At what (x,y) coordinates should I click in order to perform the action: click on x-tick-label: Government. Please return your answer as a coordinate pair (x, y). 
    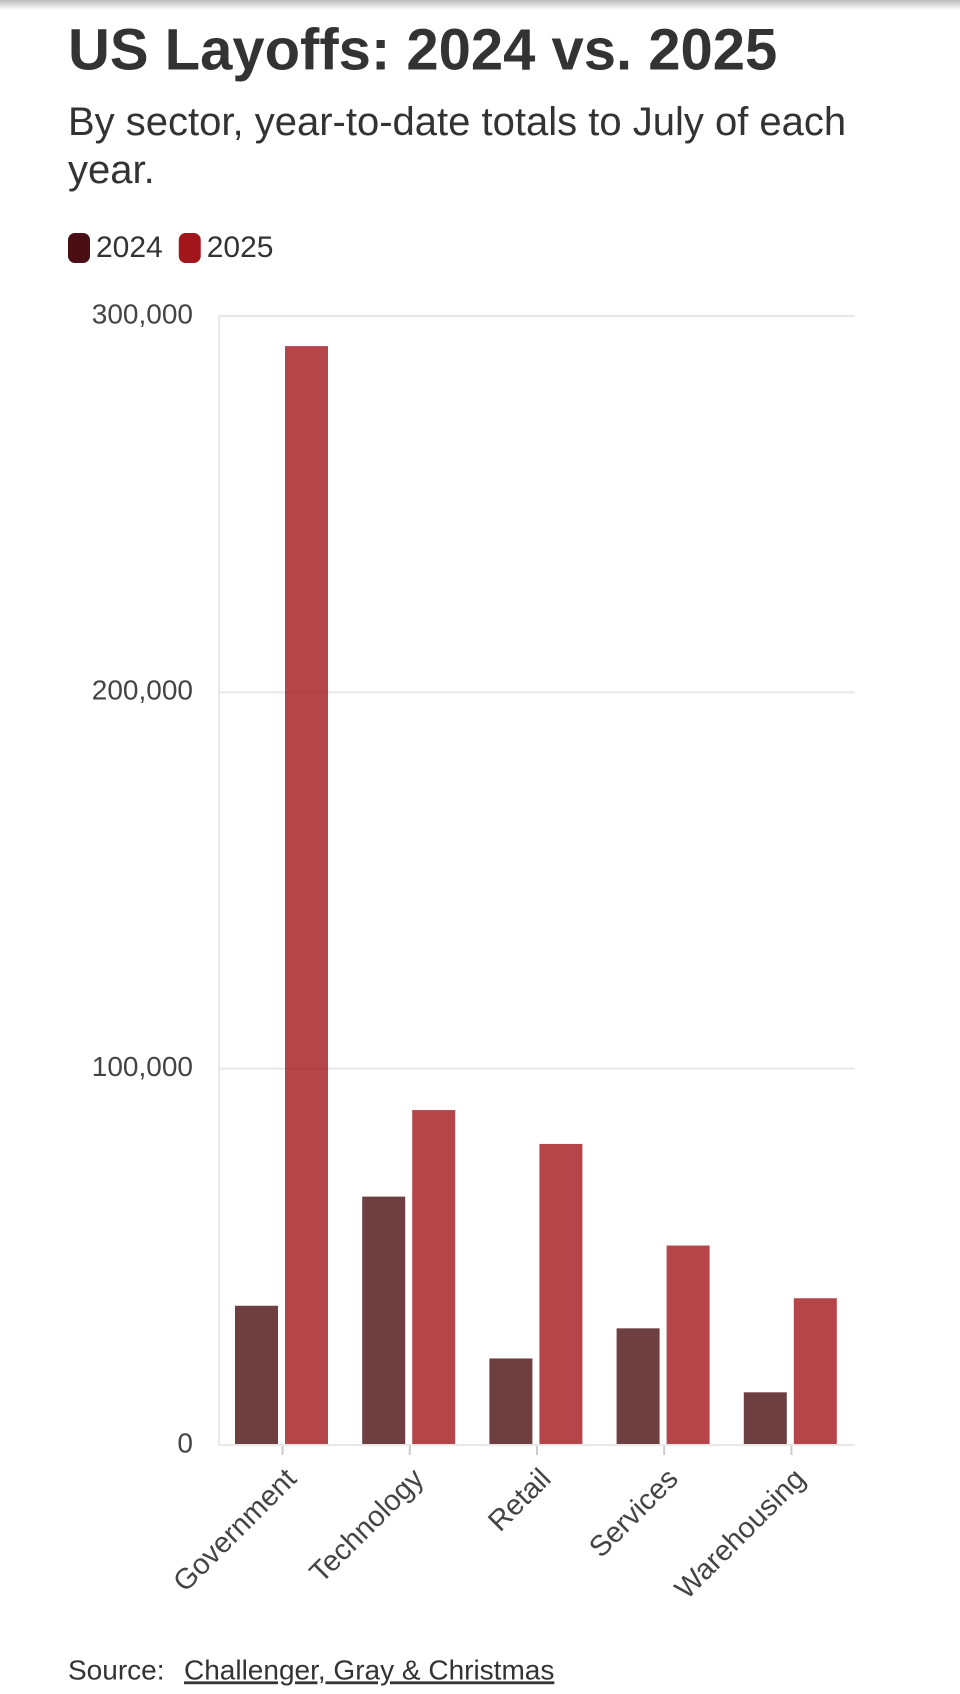
    Looking at the image, I should click on (234, 1530).